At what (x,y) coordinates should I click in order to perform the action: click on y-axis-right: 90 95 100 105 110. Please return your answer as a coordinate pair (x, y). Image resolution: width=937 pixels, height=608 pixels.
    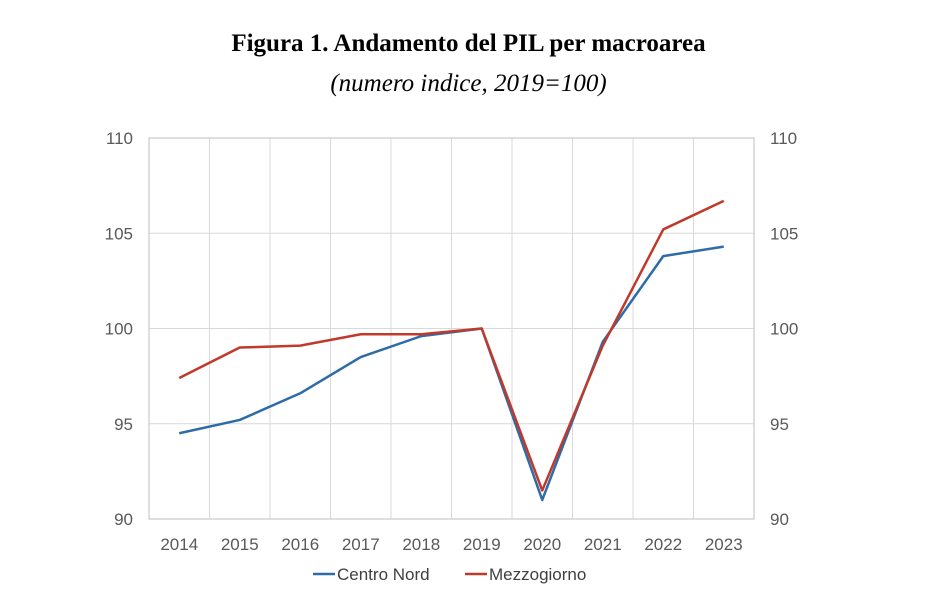
    Looking at the image, I should click on (784, 329).